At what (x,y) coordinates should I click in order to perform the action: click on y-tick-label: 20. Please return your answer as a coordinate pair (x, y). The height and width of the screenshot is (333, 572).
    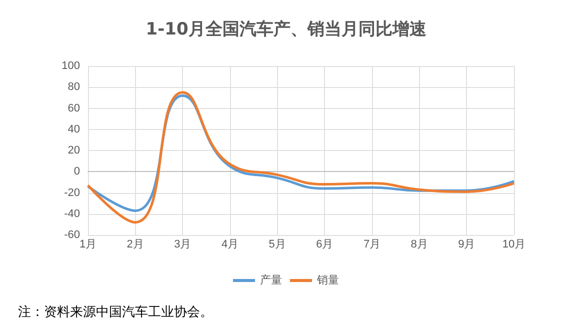
    Looking at the image, I should click on (74, 150).